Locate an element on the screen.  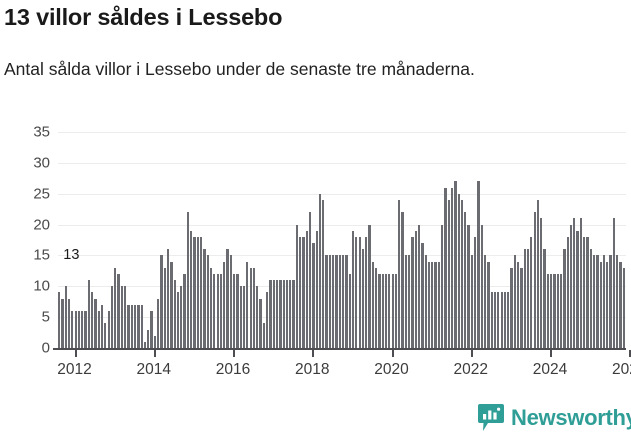
newsworthy-logo: Newsworthy is located at coordinates (554, 417).